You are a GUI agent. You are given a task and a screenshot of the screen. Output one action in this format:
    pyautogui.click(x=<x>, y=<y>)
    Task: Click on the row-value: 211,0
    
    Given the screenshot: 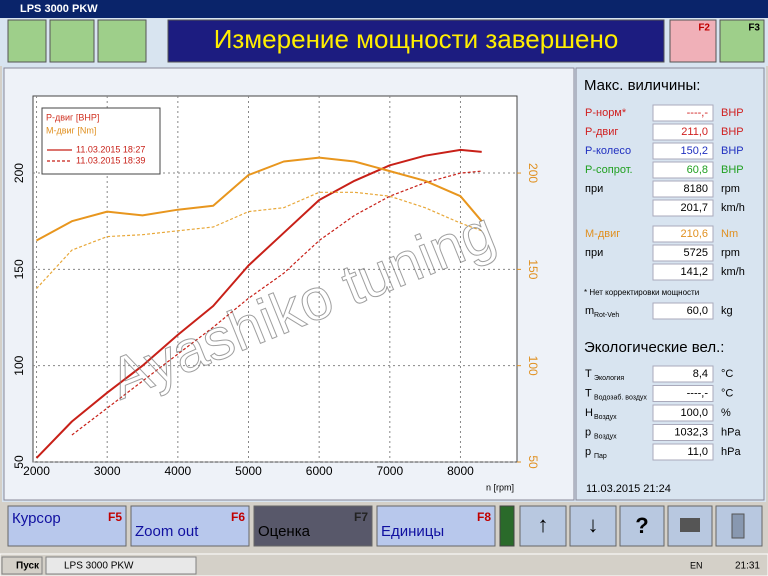 What is the action you would take?
    pyautogui.click(x=694, y=132)
    